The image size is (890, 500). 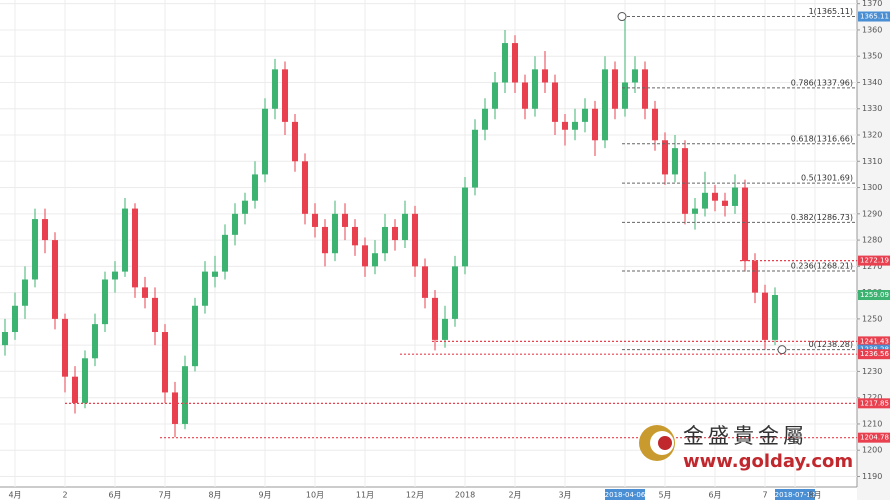 What do you see at coordinates (872, 29) in the screenshot?
I see `y-tick-label: 1360` at bounding box center [872, 29].